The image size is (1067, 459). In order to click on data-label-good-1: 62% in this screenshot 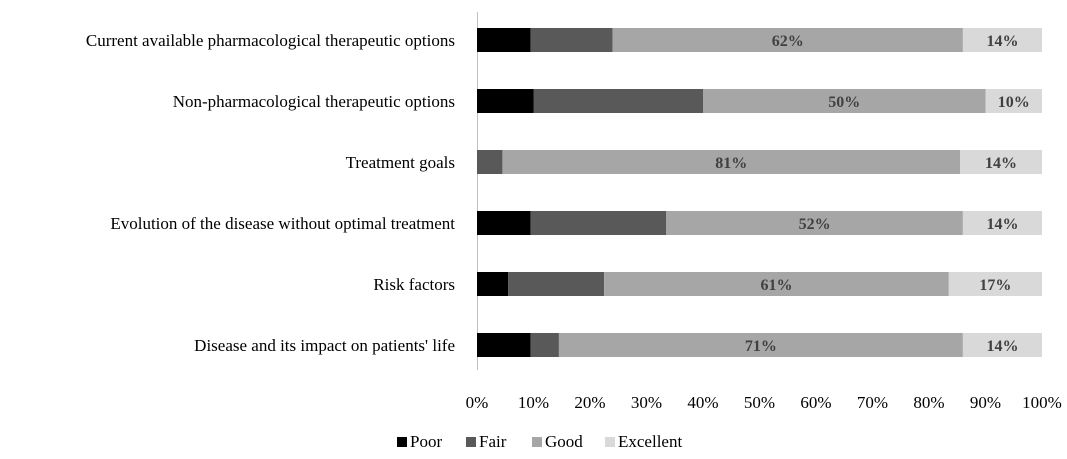, I will do `click(788, 41)`.